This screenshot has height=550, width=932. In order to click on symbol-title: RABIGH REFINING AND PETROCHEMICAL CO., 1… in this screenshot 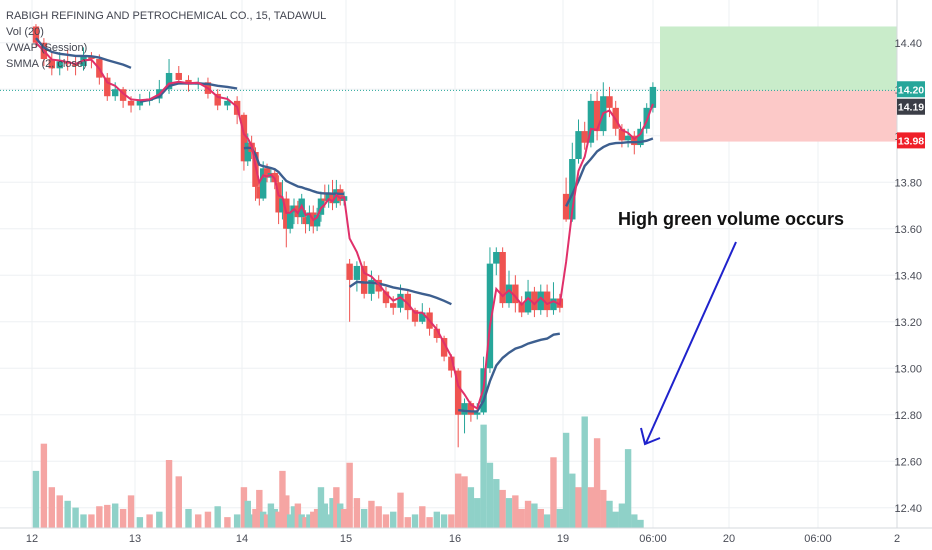, I will do `click(166, 16)`.